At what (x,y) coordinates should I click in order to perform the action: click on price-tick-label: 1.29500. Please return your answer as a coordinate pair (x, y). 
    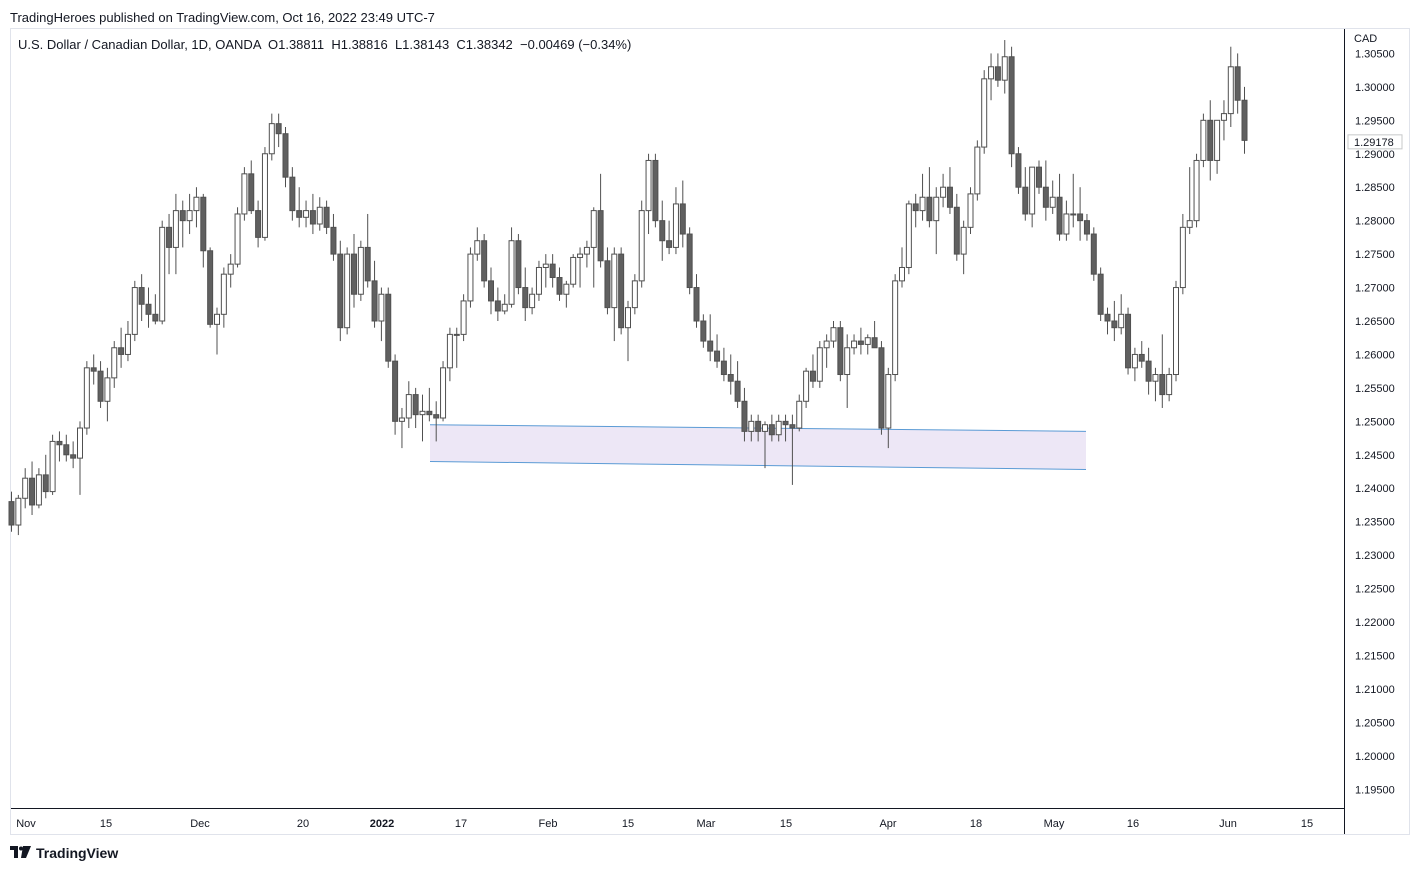
    Looking at the image, I should click on (1375, 121).